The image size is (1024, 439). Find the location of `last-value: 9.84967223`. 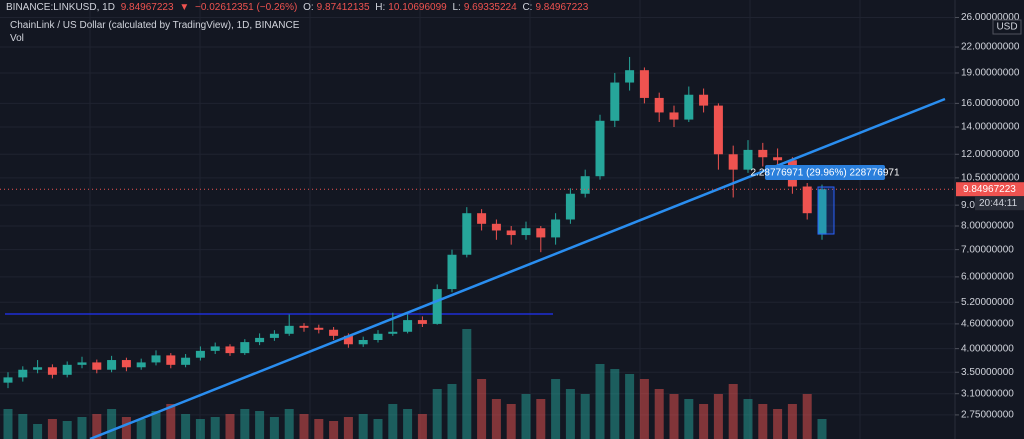

last-value: 9.84967223 is located at coordinates (147, 7).